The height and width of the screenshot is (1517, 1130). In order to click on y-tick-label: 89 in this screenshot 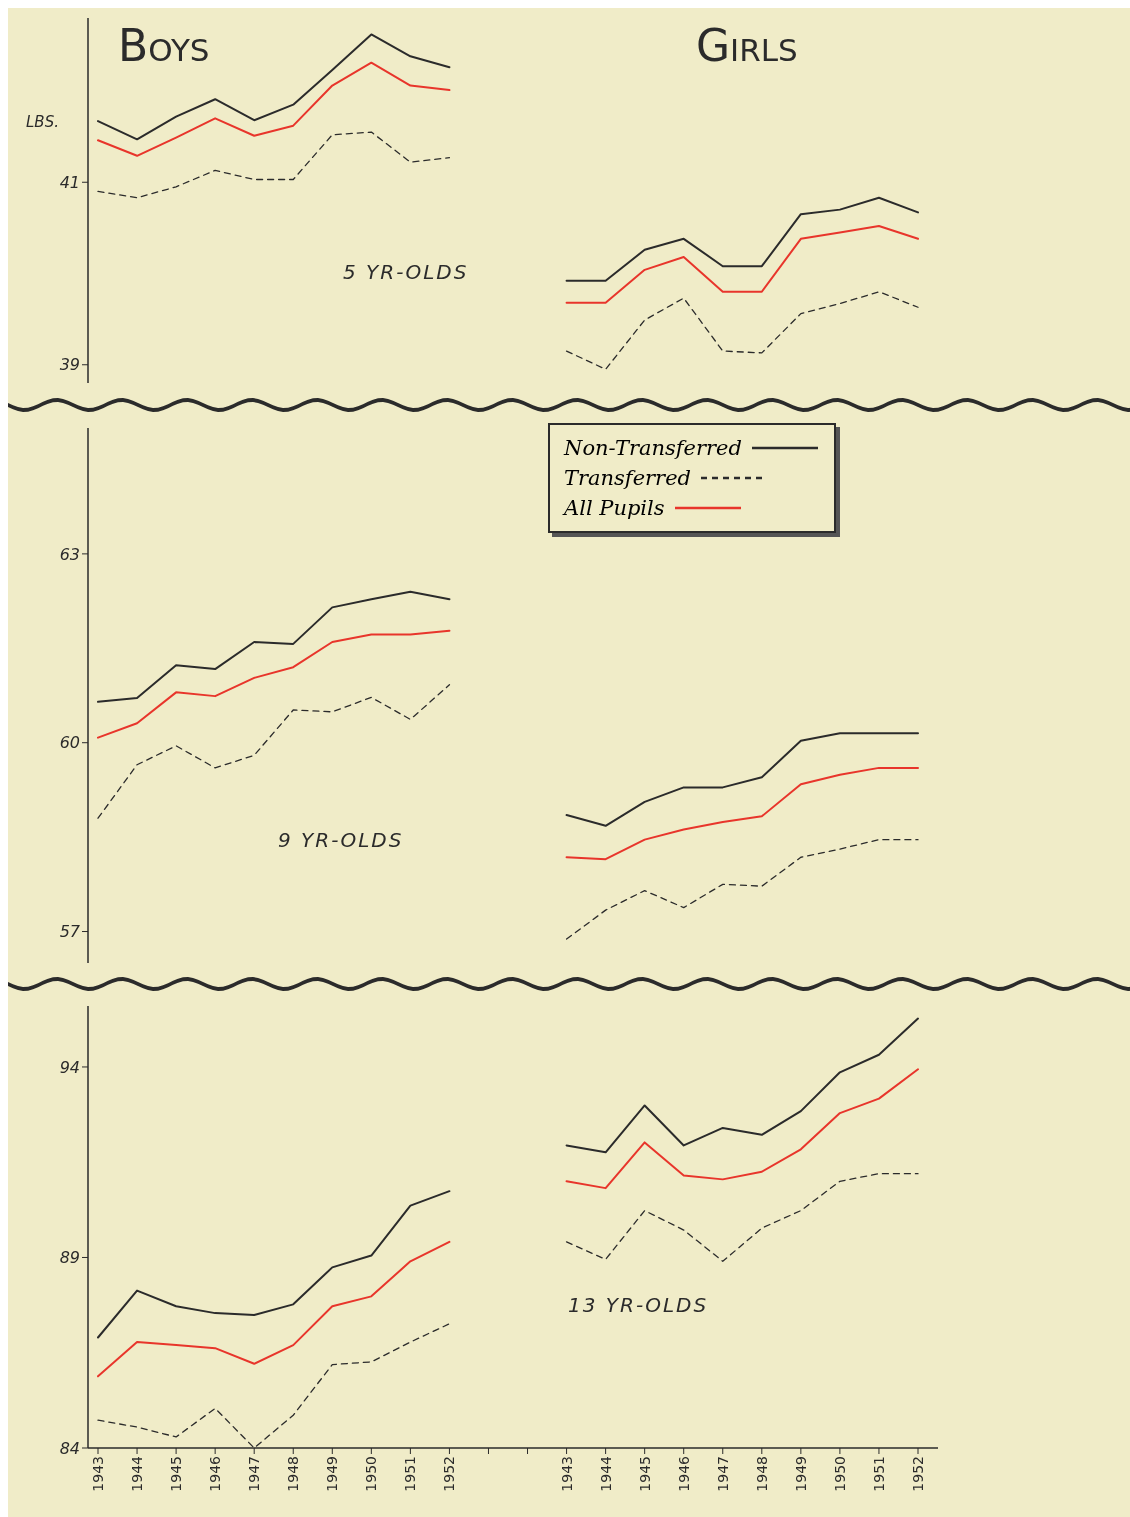, I will do `click(69, 1258)`.